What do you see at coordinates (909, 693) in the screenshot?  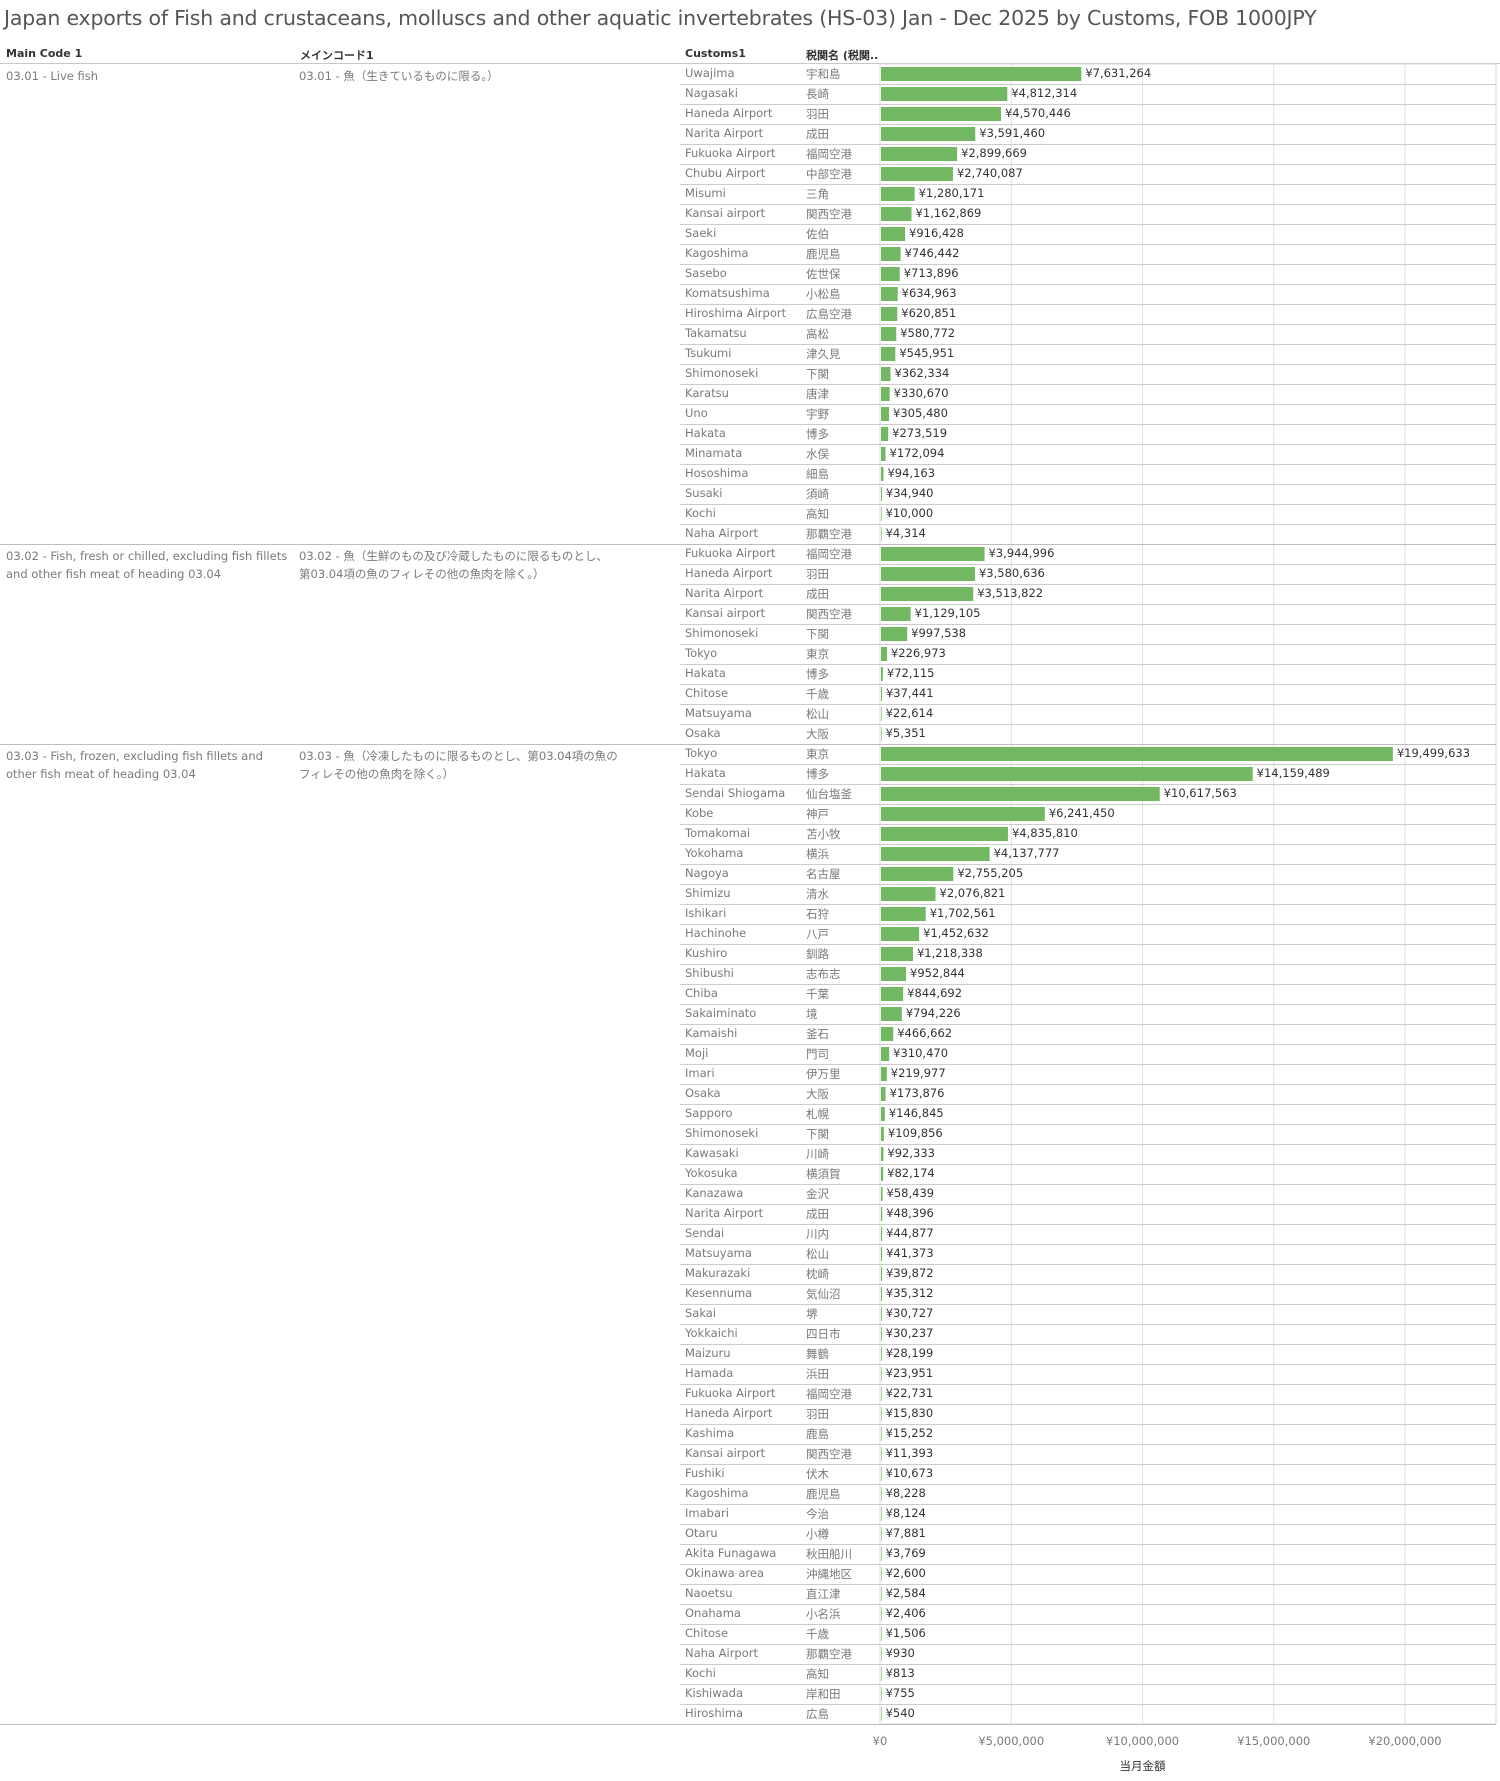 I see `bar-value-label: ¥37,441` at bounding box center [909, 693].